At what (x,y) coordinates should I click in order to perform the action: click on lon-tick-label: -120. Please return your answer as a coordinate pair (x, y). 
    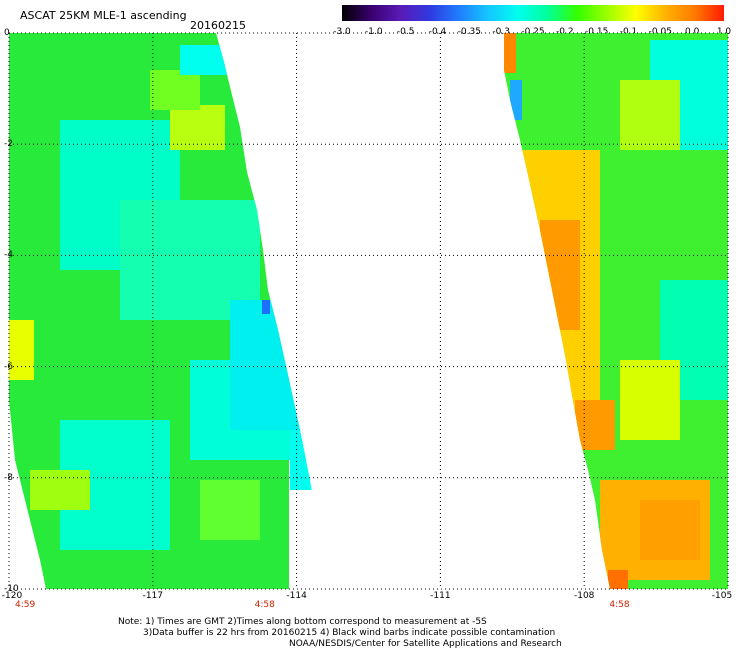
    Looking at the image, I should click on (12, 596).